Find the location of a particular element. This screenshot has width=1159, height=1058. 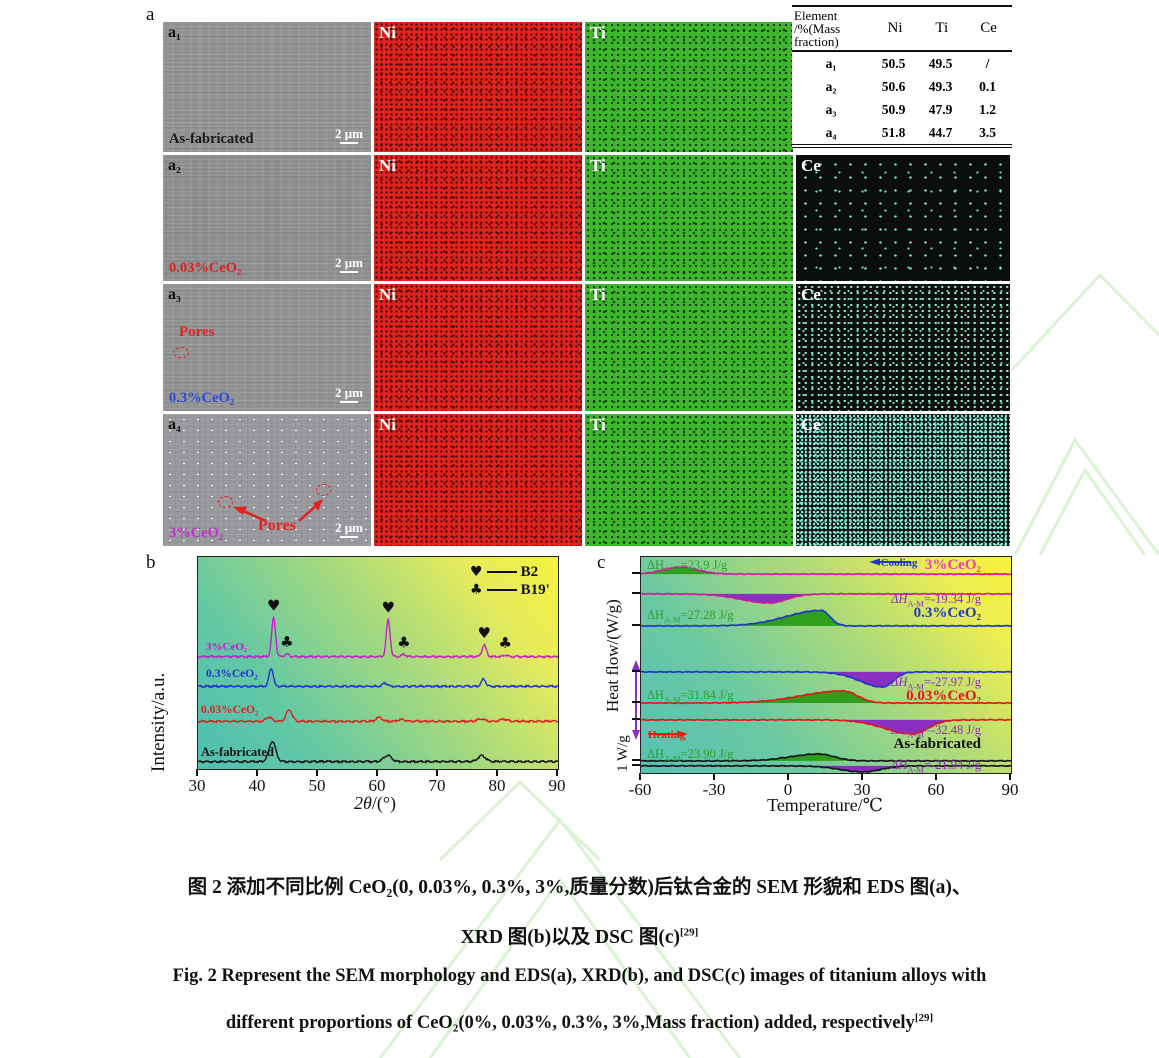

cell-ce: 0.1 is located at coordinates (987, 86).